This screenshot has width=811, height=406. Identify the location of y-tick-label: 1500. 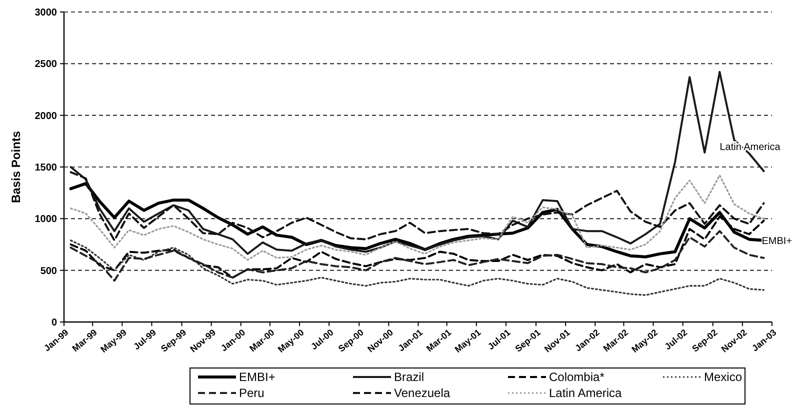
(46, 168).